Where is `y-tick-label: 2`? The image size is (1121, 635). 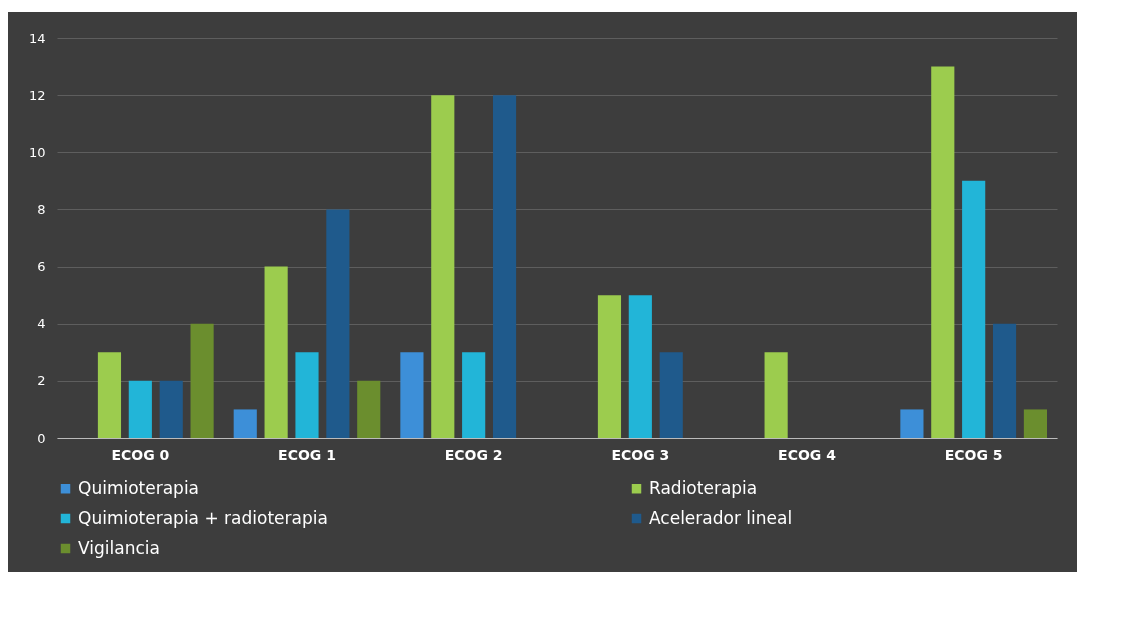 y-tick-label: 2 is located at coordinates (41, 381).